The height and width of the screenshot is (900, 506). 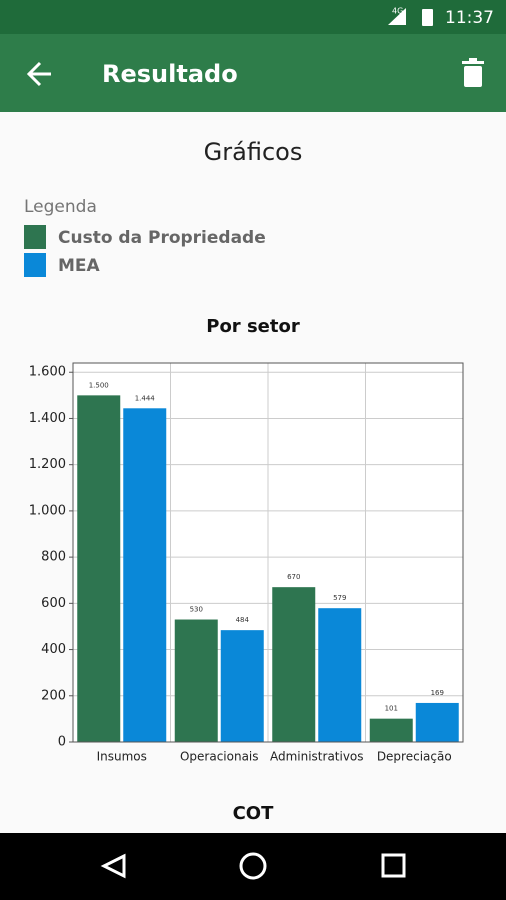 What do you see at coordinates (53, 695) in the screenshot?
I see `y-tick-label: 200` at bounding box center [53, 695].